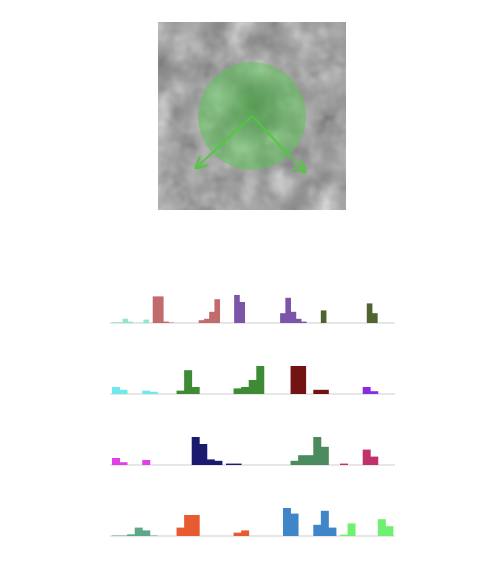 The height and width of the screenshot is (570, 500). I want to click on right-down-arrow, so click(278, 143).